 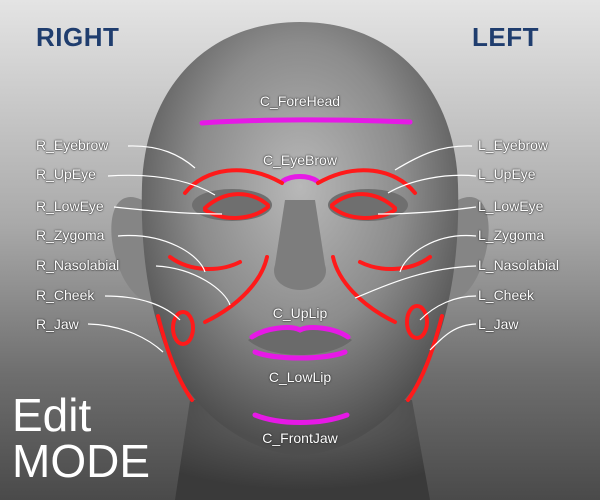 What do you see at coordinates (427, 210) in the screenshot?
I see `arrow-l-loweye` at bounding box center [427, 210].